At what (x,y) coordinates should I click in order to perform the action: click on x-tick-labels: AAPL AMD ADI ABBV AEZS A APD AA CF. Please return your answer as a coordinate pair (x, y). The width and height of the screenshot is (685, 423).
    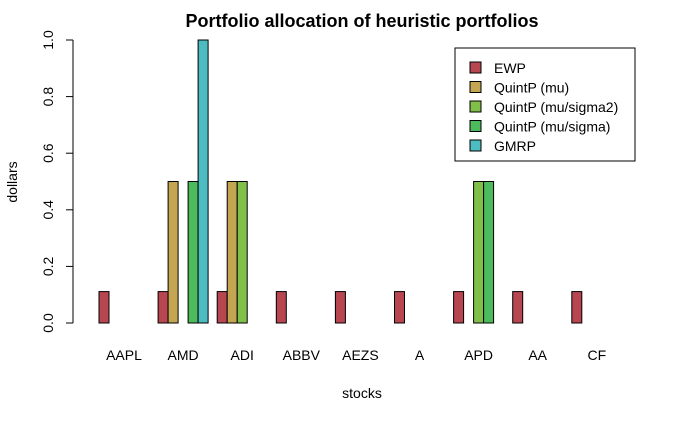
    Looking at the image, I should click on (356, 355).